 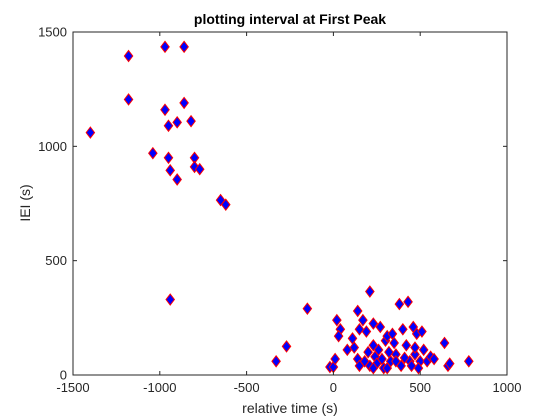 I want to click on x-tick-label: 1000, so click(x=507, y=387).